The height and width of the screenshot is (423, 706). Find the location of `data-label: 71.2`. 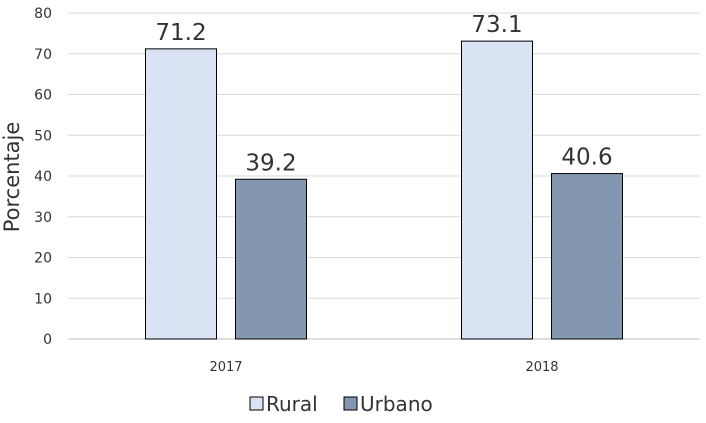

data-label: 71.2 is located at coordinates (180, 33).